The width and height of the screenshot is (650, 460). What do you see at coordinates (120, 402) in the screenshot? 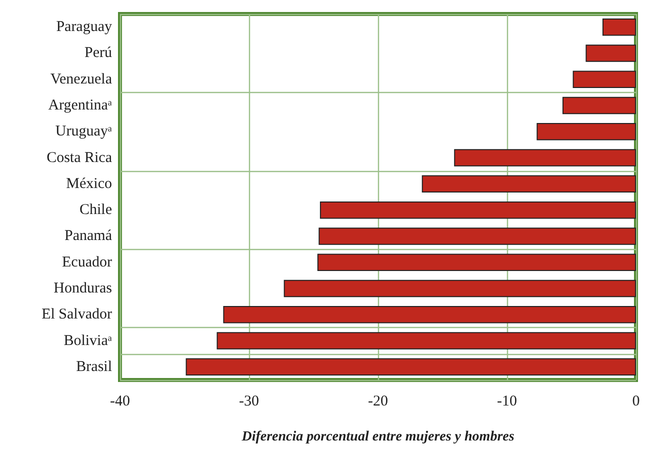
I see `x-tick-label: -40` at bounding box center [120, 402].